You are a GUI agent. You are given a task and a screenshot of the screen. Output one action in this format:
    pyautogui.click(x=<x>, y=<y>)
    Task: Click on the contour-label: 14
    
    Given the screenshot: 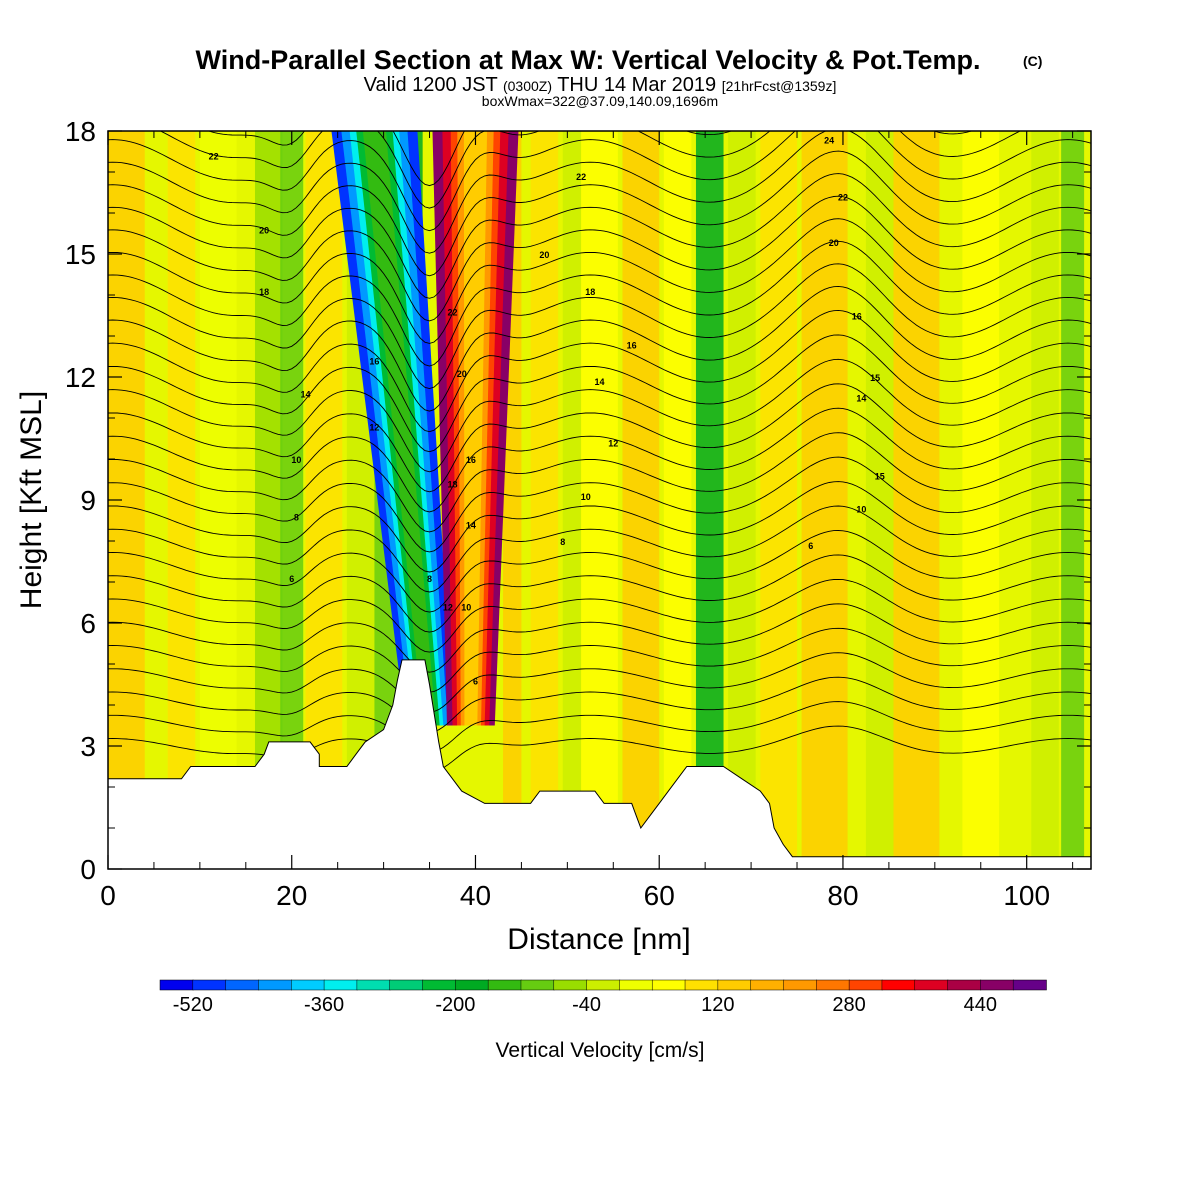 What is the action you would take?
    pyautogui.click(x=861, y=399)
    